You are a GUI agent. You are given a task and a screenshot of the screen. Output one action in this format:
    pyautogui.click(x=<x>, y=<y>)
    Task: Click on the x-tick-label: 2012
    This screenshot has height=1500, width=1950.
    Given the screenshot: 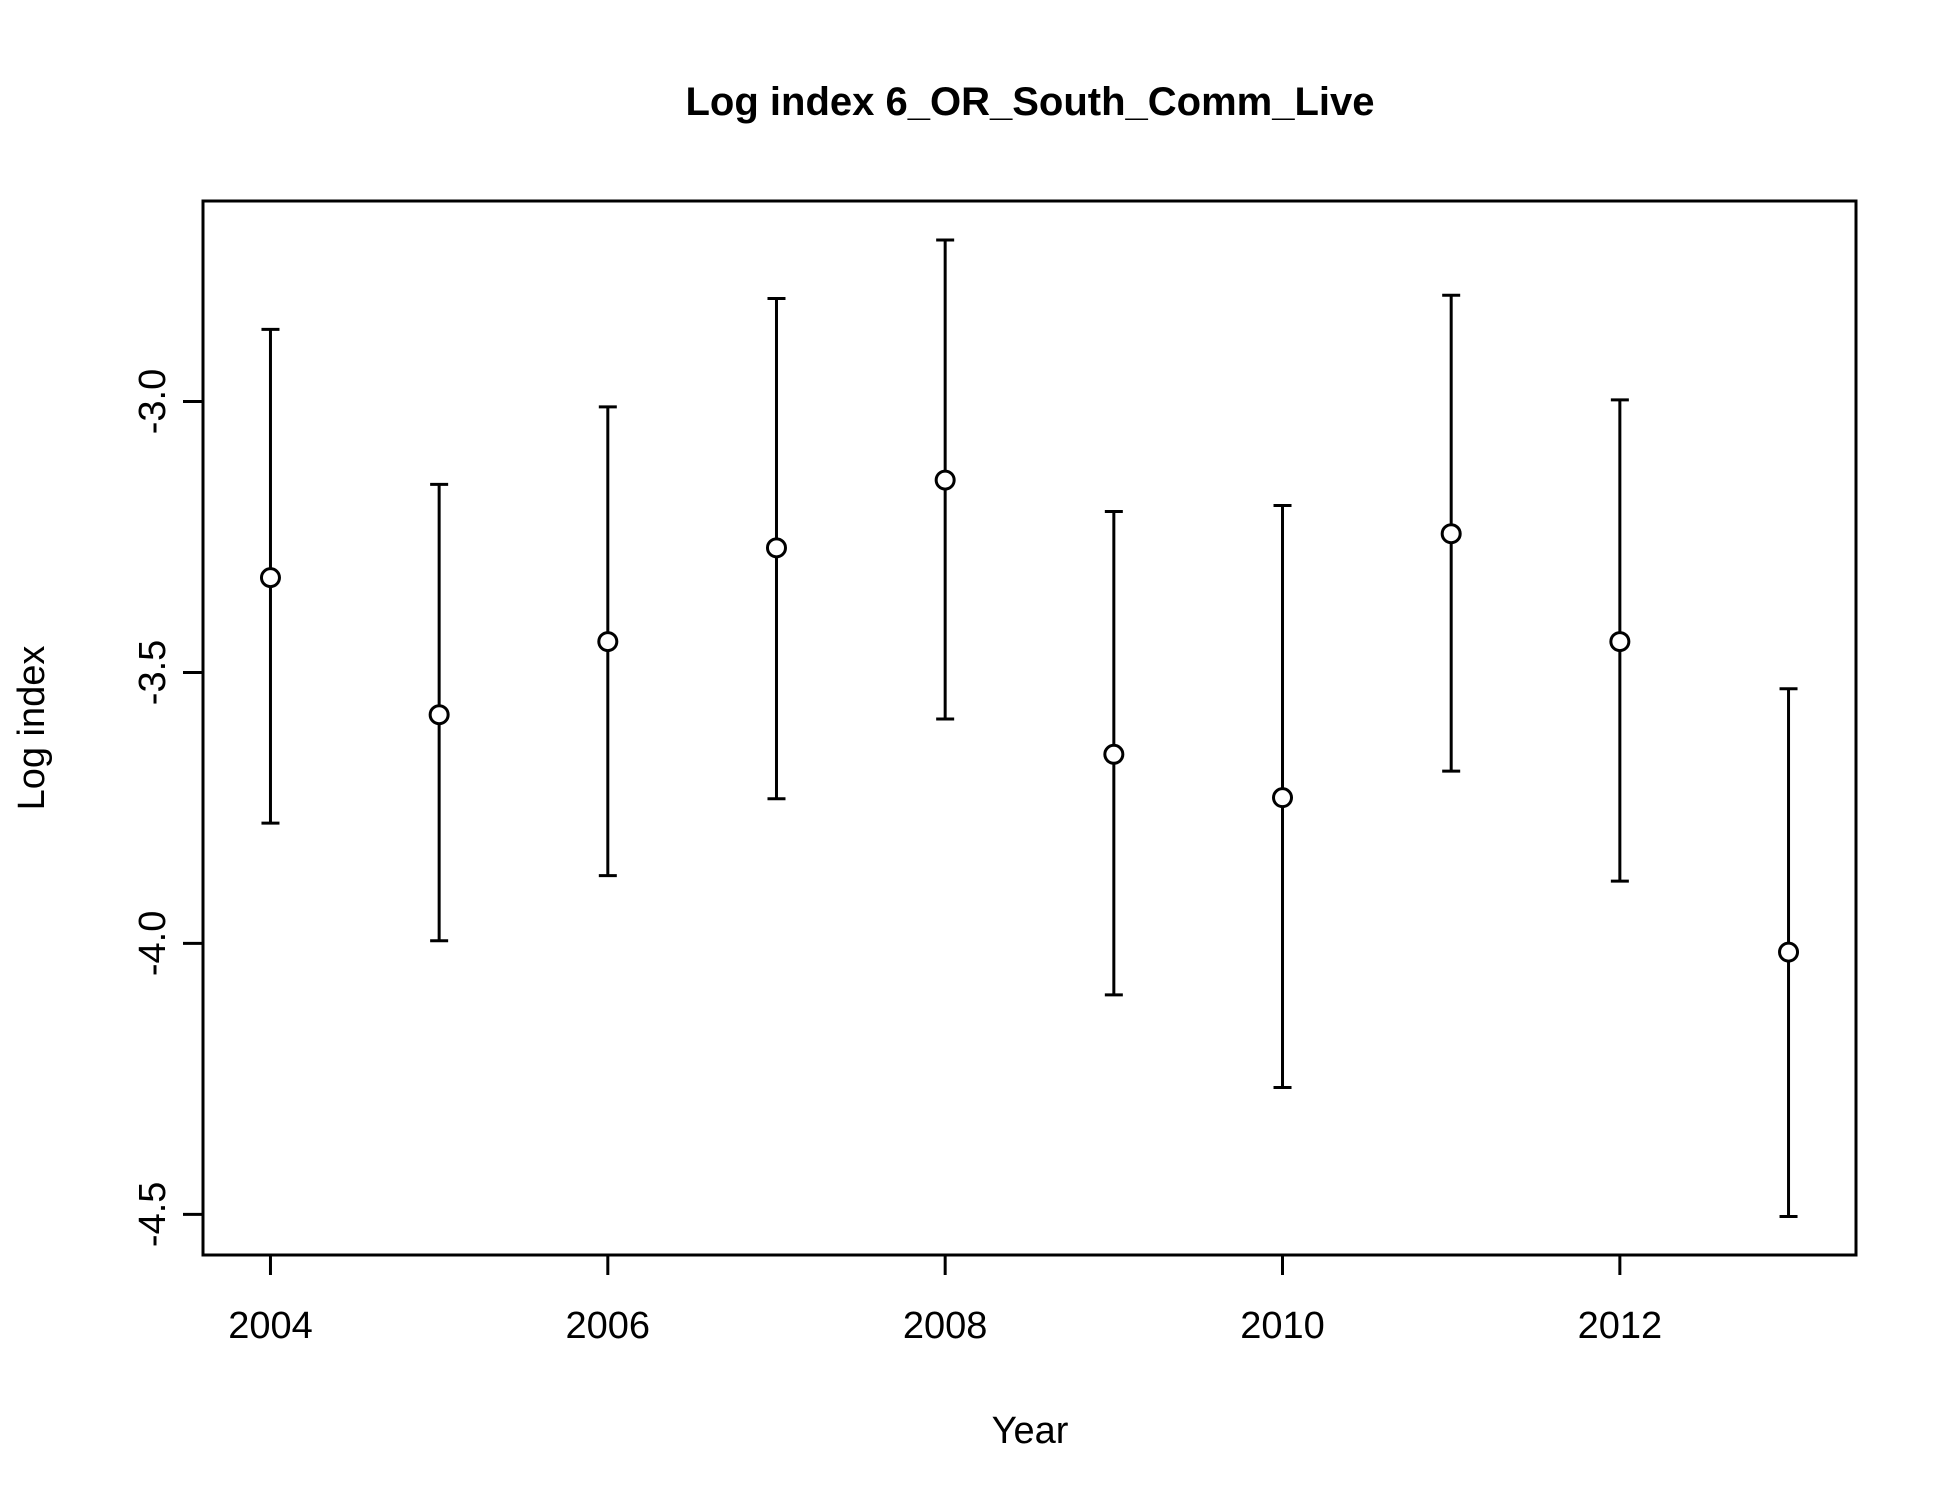 What is the action you would take?
    pyautogui.click(x=1620, y=1326)
    